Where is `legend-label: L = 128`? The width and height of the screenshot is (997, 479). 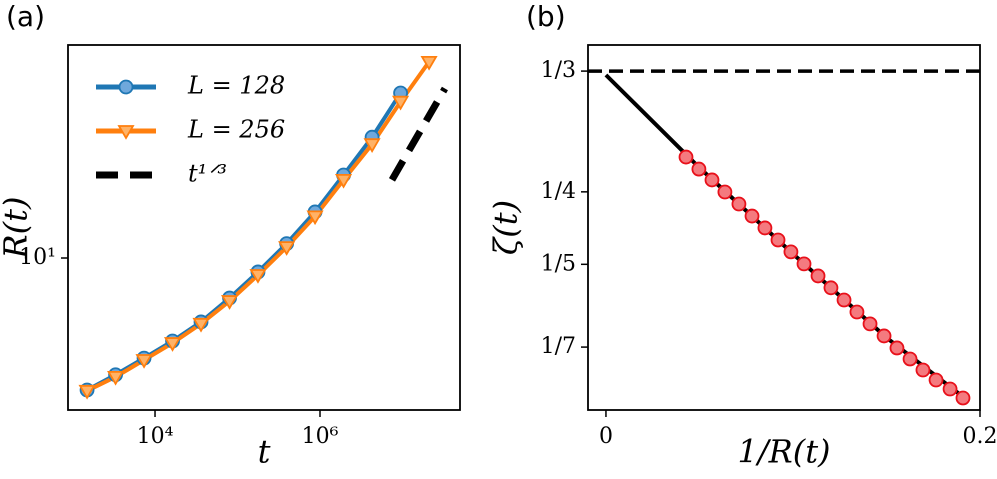 legend-label: L = 128 is located at coordinates (236, 86).